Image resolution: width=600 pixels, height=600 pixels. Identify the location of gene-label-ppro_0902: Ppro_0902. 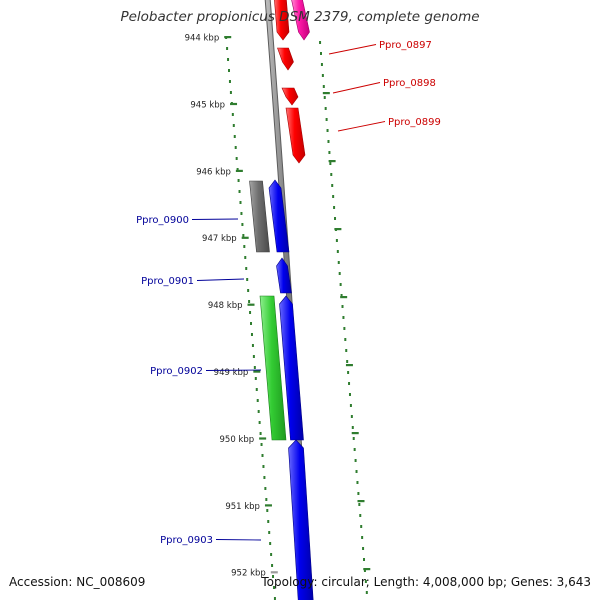
(176, 371).